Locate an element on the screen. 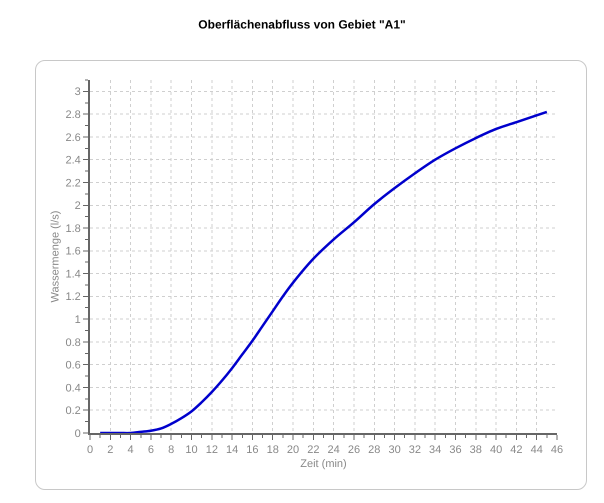 The height and width of the screenshot is (503, 604). x-tick-label: 12 is located at coordinates (212, 450).